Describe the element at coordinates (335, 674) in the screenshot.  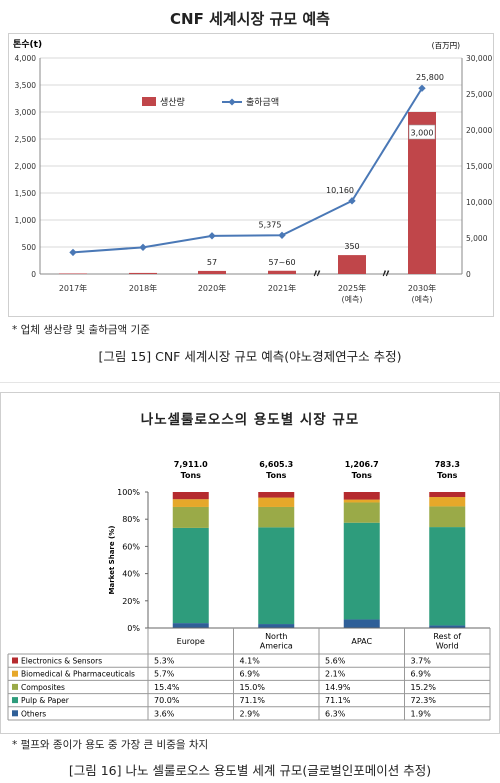
I see `table-value: 2.1%` at that location.